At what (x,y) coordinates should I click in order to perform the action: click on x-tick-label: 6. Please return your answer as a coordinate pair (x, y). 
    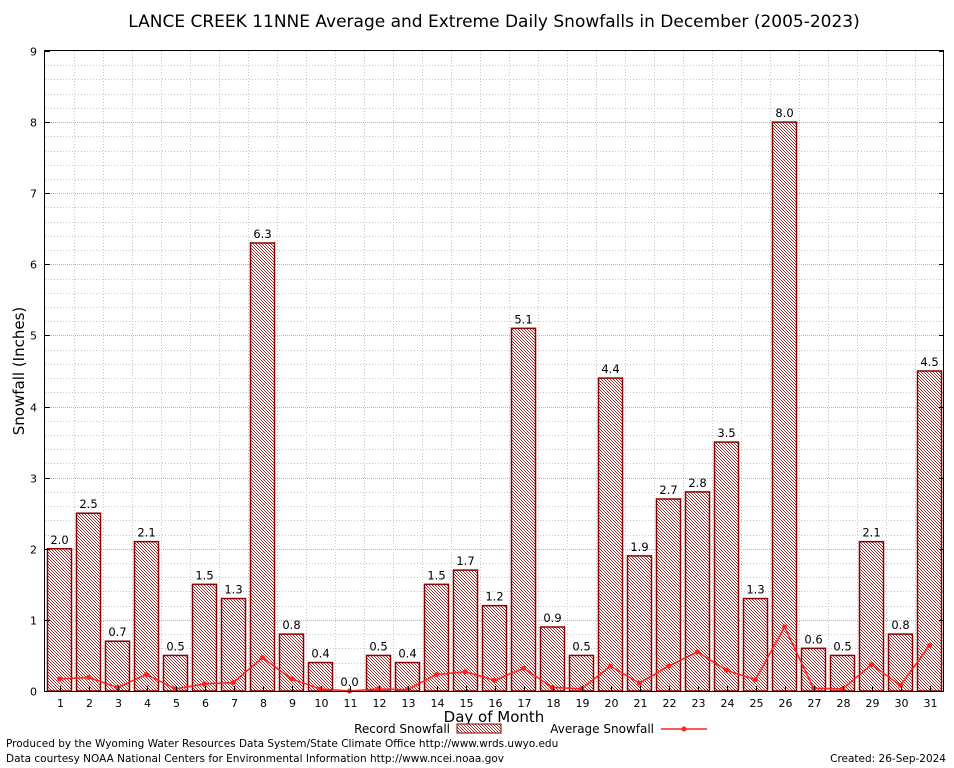
    Looking at the image, I should click on (205, 703).